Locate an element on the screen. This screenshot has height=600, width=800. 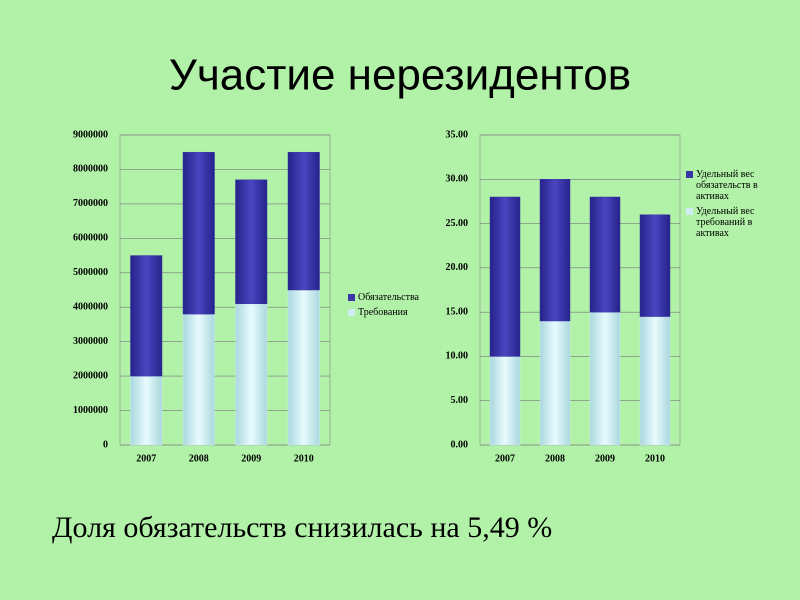
y-tick-label: 4000000 is located at coordinates (90, 307).